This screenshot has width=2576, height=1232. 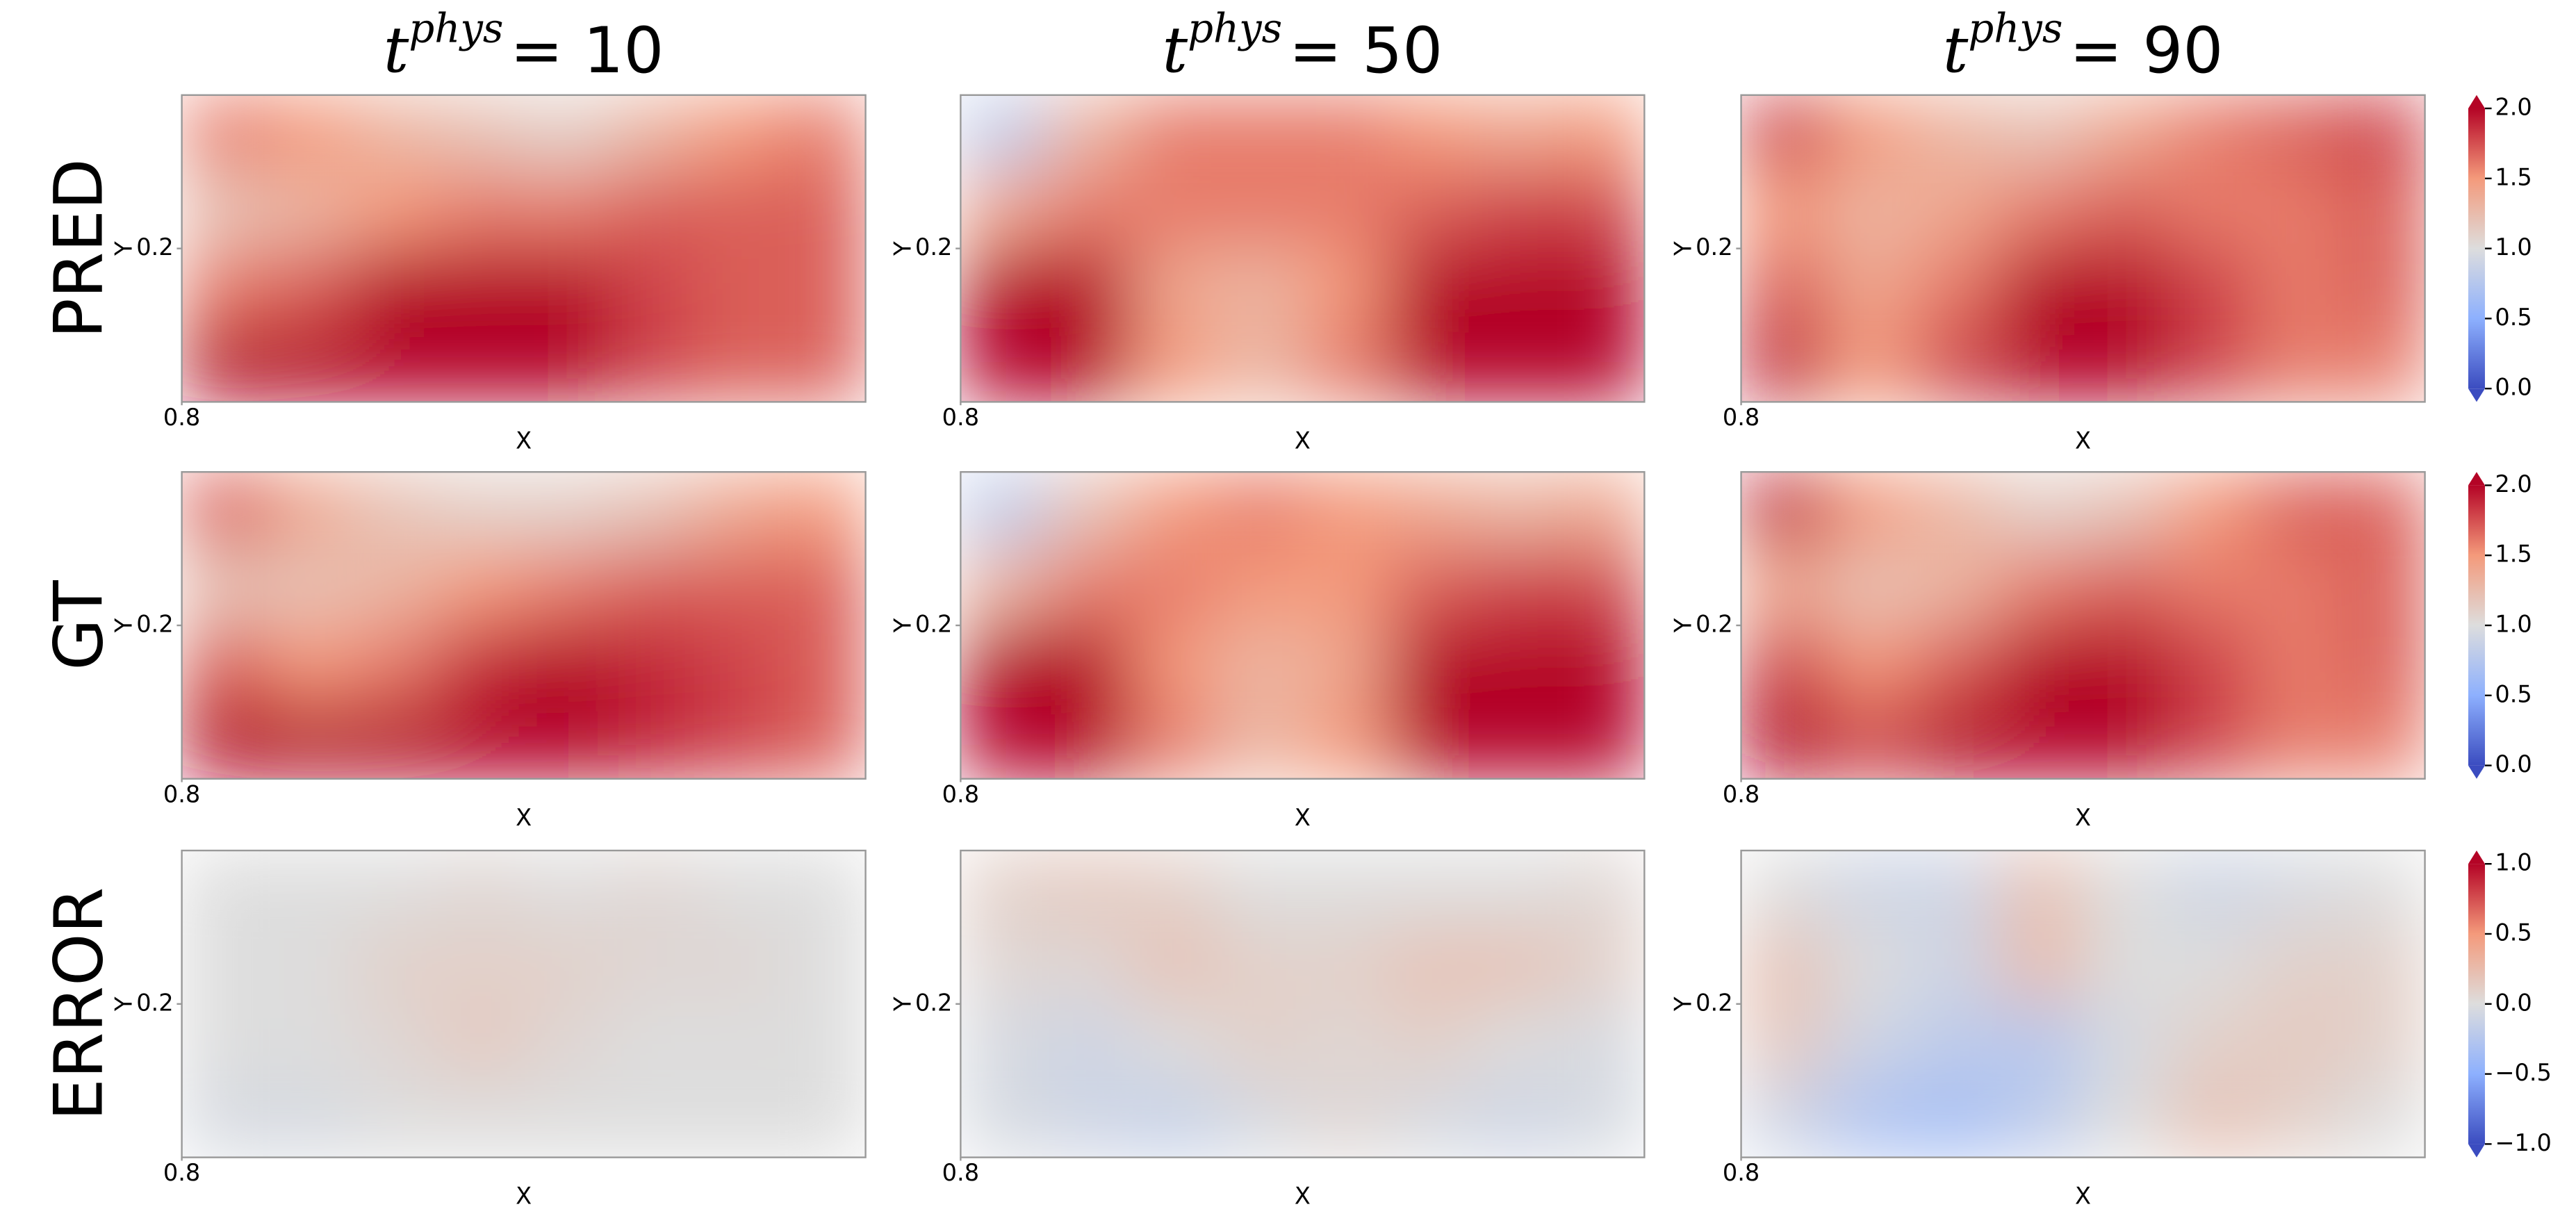 I want to click on column-title: tphys = 10, so click(x=524, y=47).